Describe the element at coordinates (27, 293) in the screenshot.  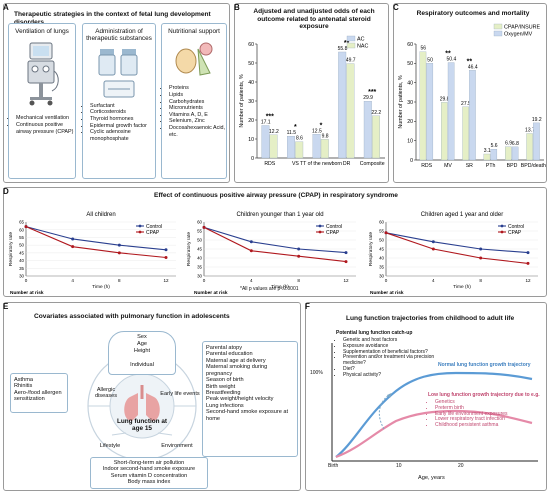
I see `risk-header: Number at risk` at that location.